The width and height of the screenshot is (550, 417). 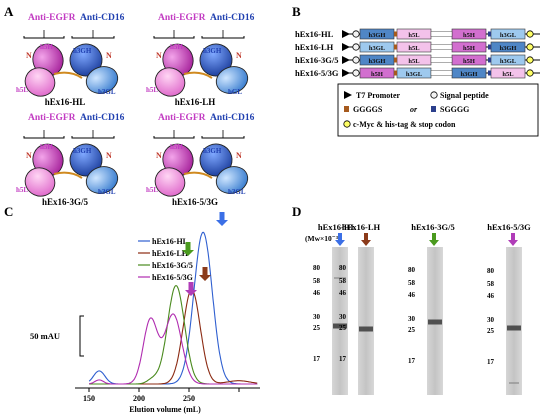 What do you see at coordinates (172, 265) in the screenshot?
I see `legend-entry-3g5: hEx16-3G/5` at bounding box center [172, 265].